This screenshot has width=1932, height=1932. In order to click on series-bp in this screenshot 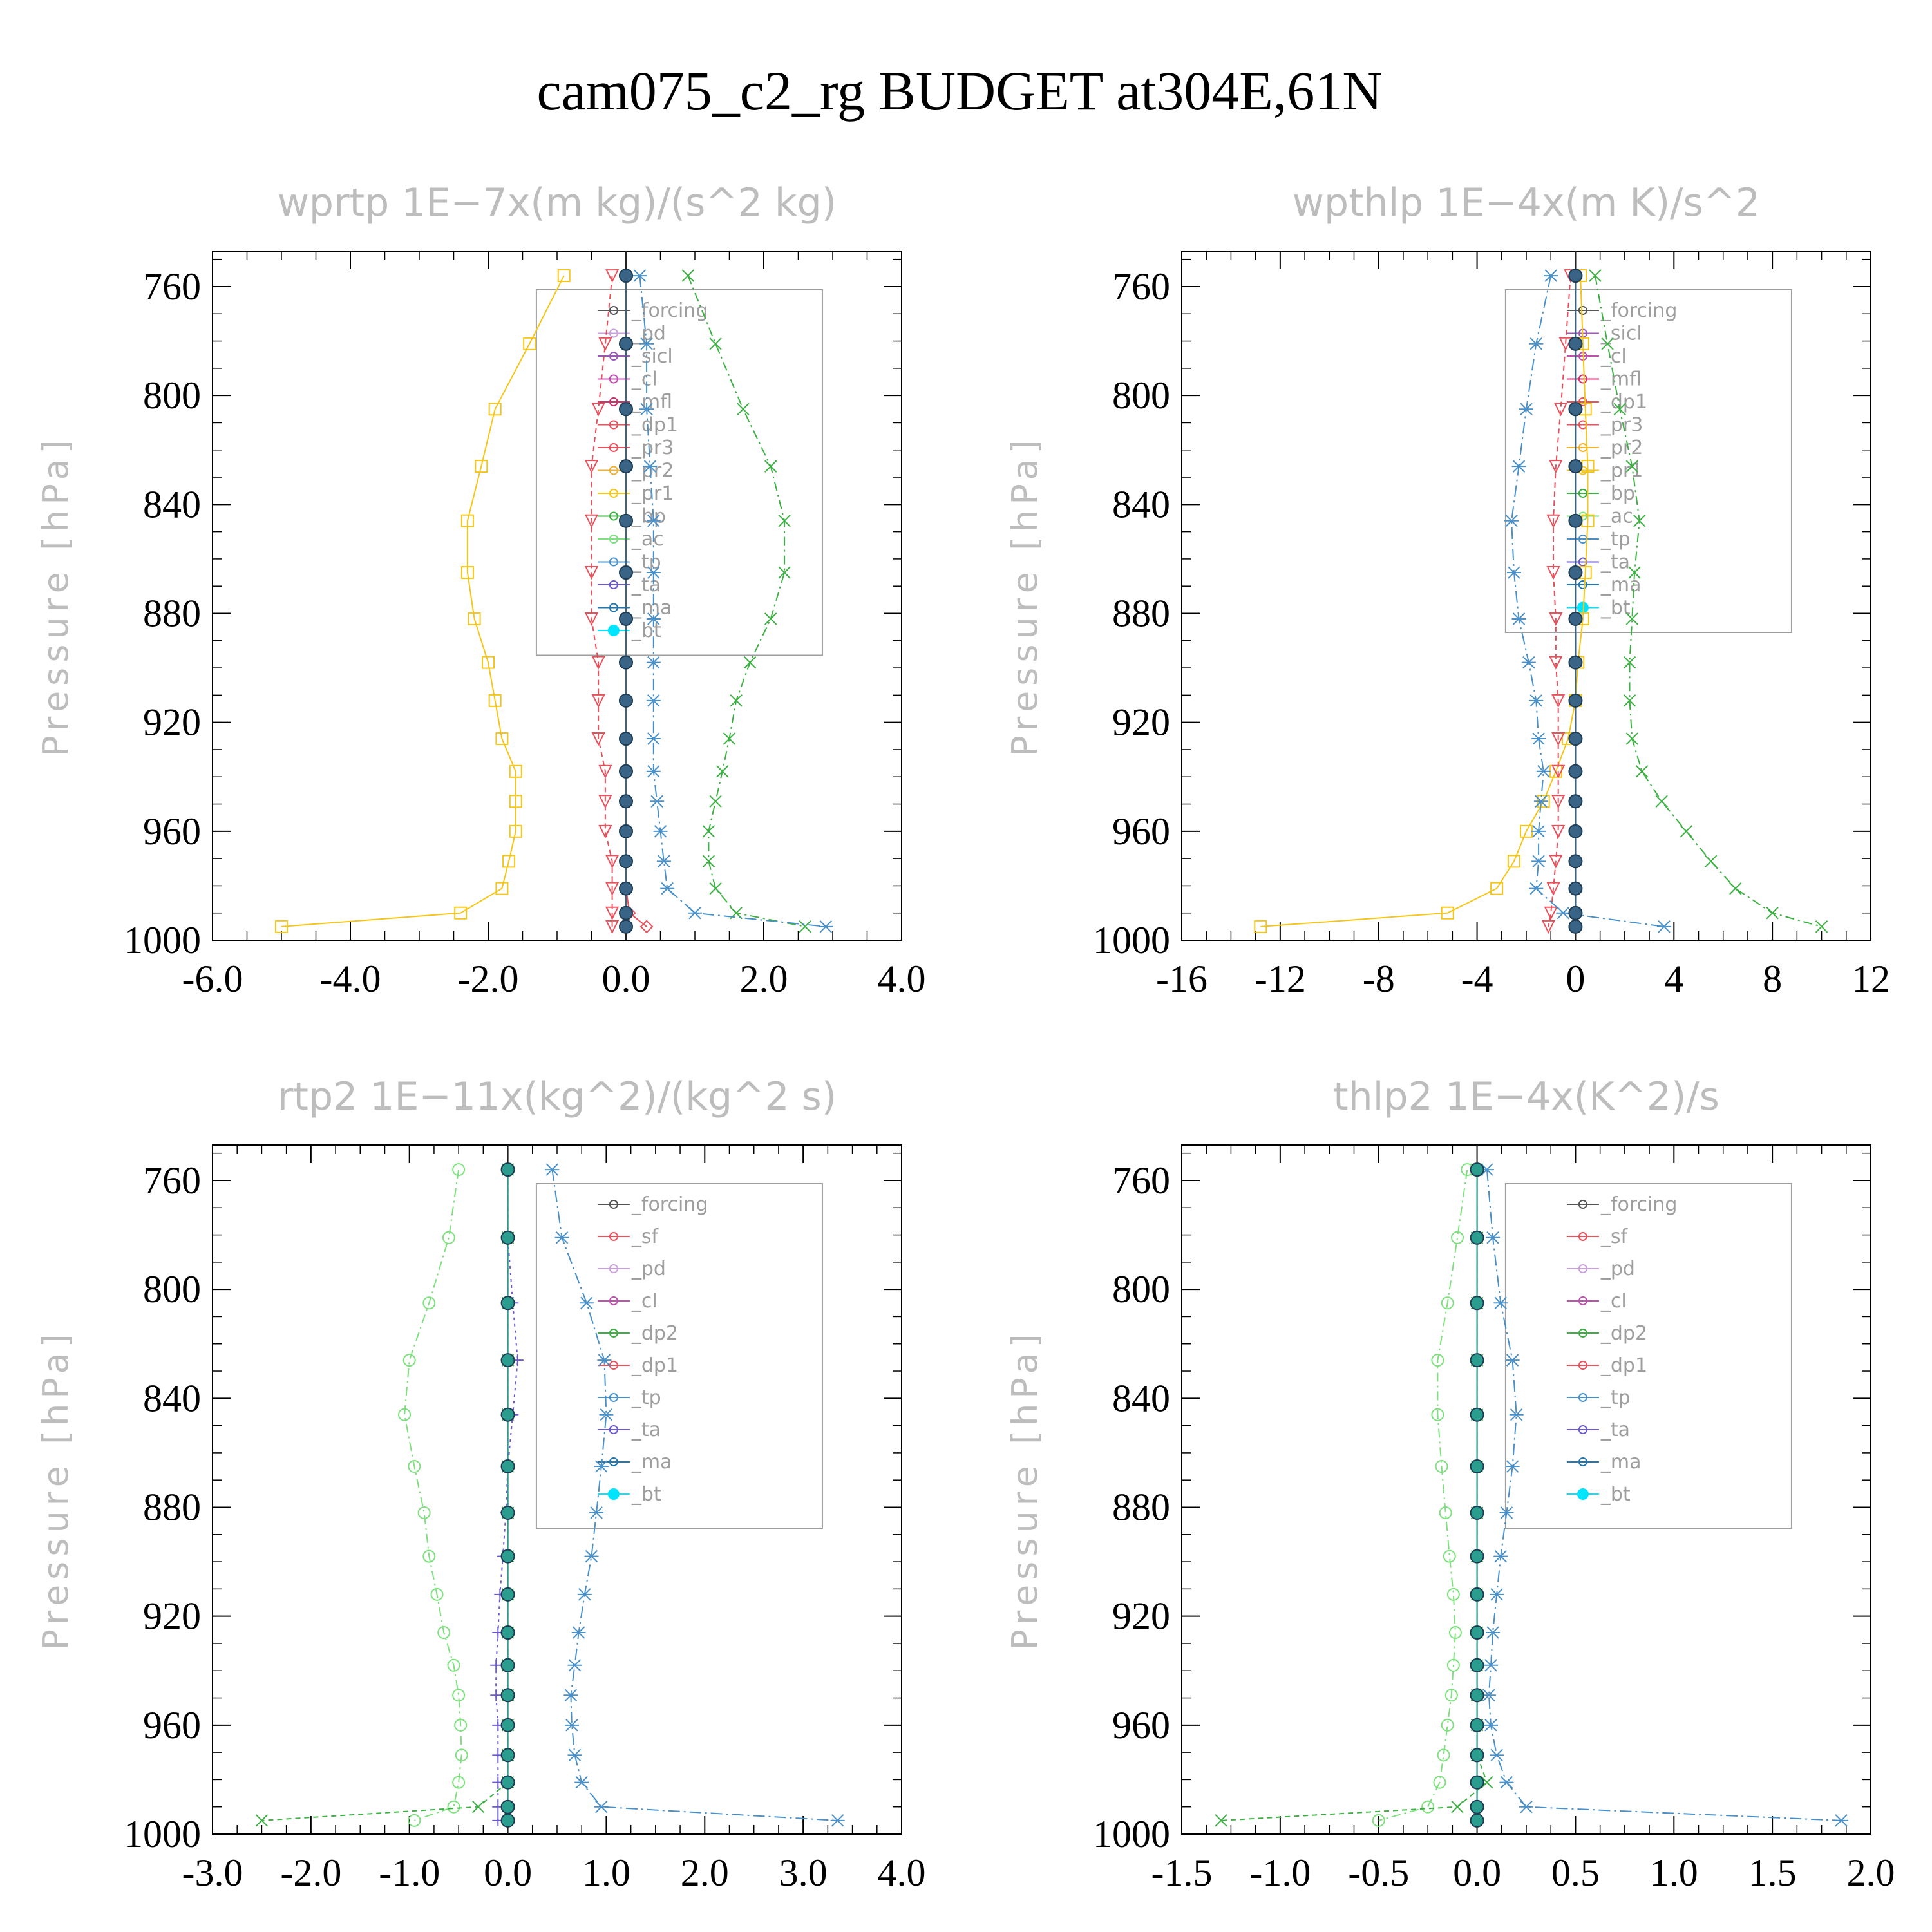, I will do `click(746, 601)`.